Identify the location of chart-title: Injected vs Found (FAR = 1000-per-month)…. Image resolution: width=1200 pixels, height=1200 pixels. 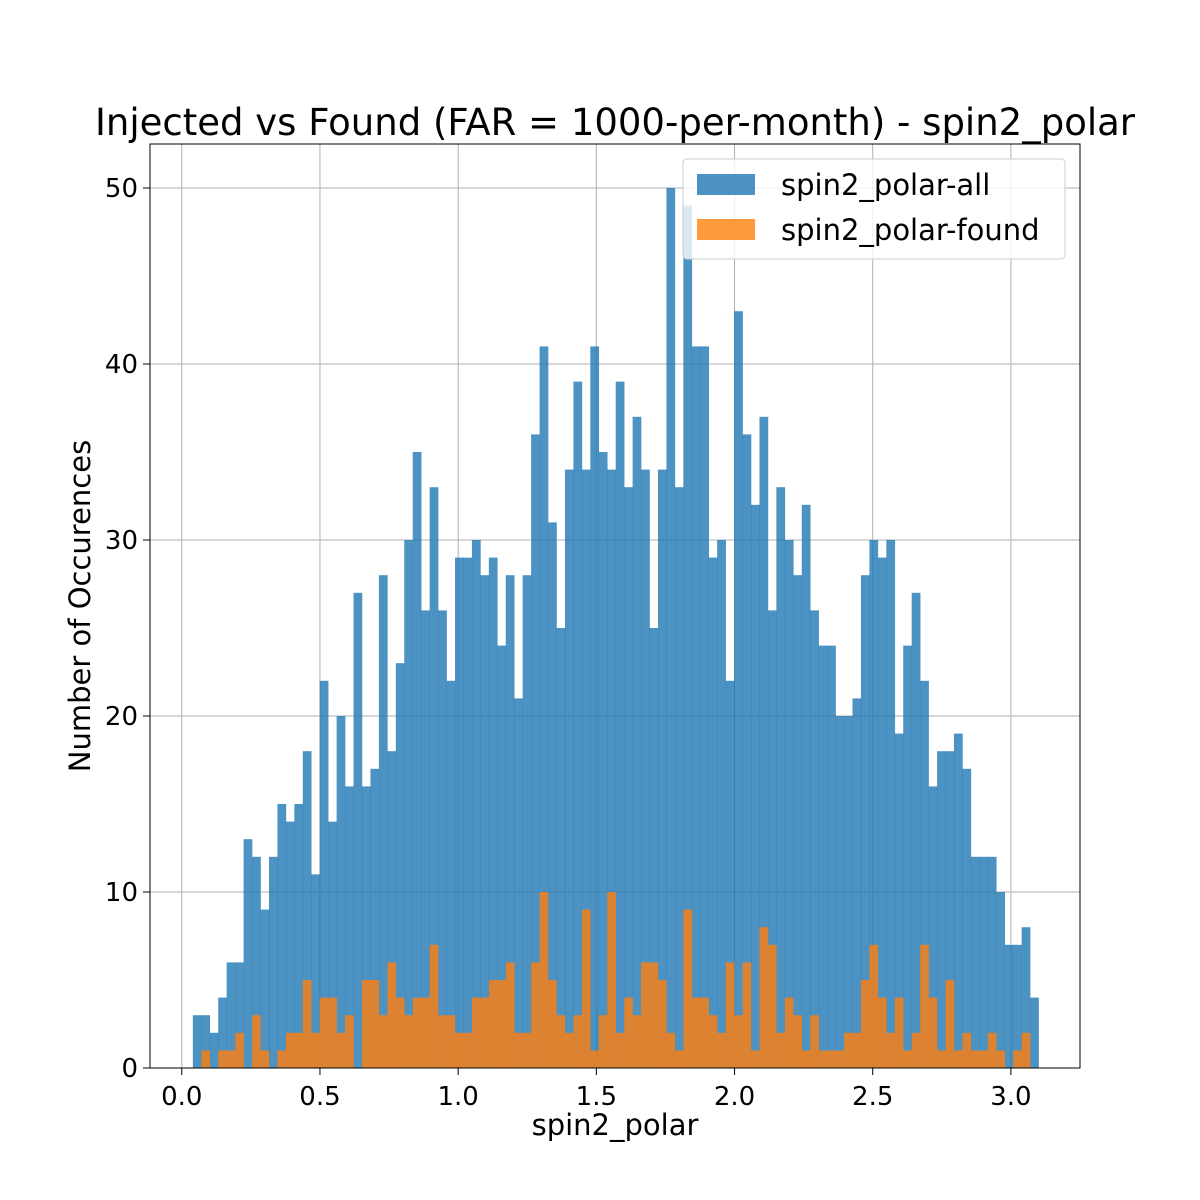
(615, 122).